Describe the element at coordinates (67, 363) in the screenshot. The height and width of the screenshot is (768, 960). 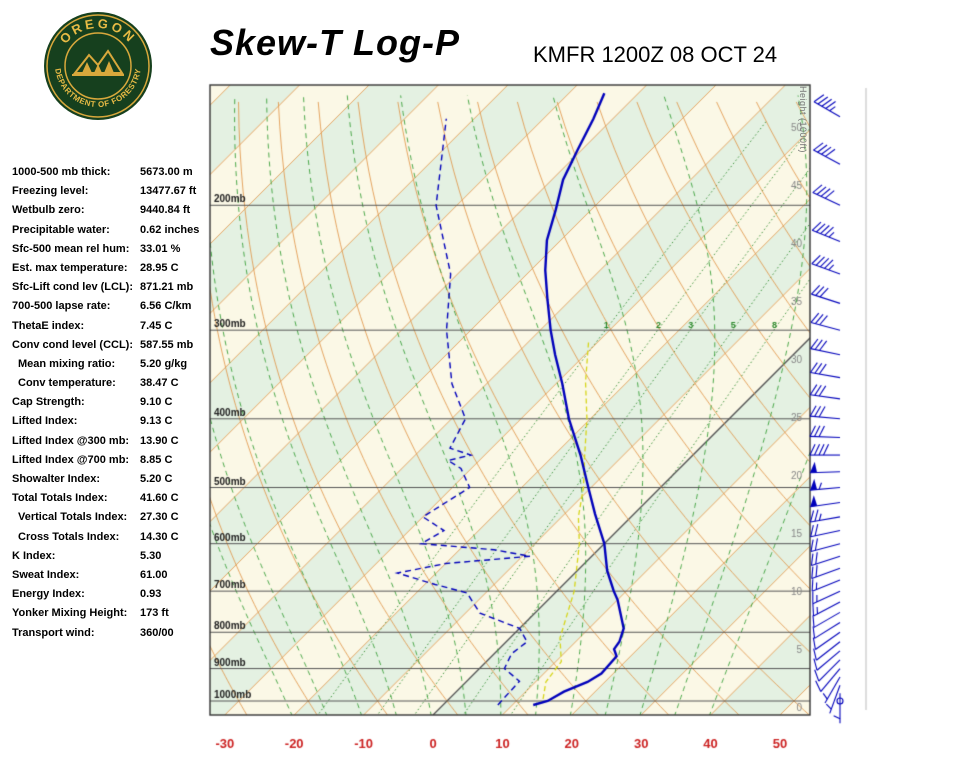
I see `stat-label: Mean mixing ratio:` at that location.